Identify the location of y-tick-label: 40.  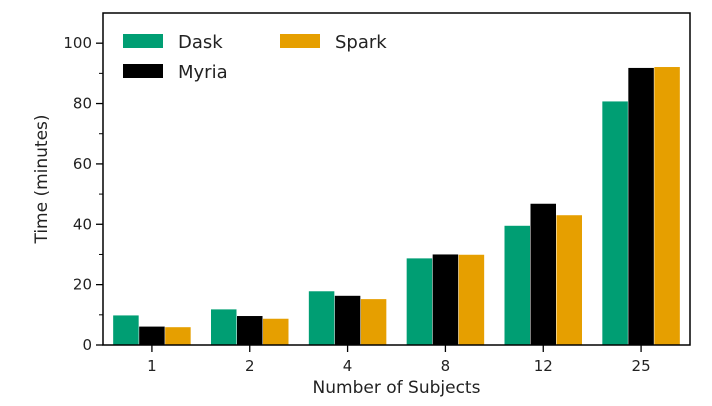
(82, 224).